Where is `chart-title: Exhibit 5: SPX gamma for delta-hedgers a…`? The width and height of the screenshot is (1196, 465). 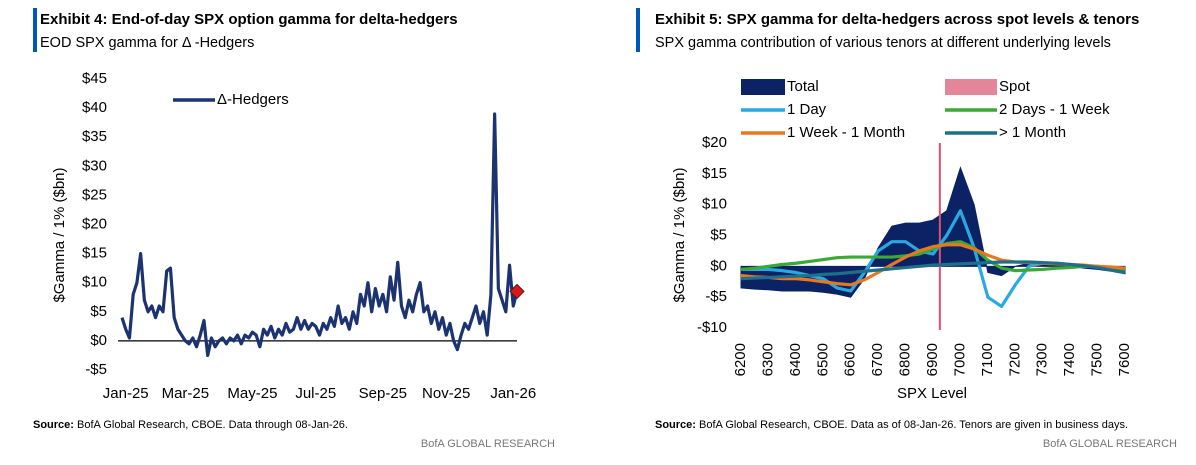
chart-title: Exhibit 5: SPX gamma for delta-hedgers a… is located at coordinates (897, 19).